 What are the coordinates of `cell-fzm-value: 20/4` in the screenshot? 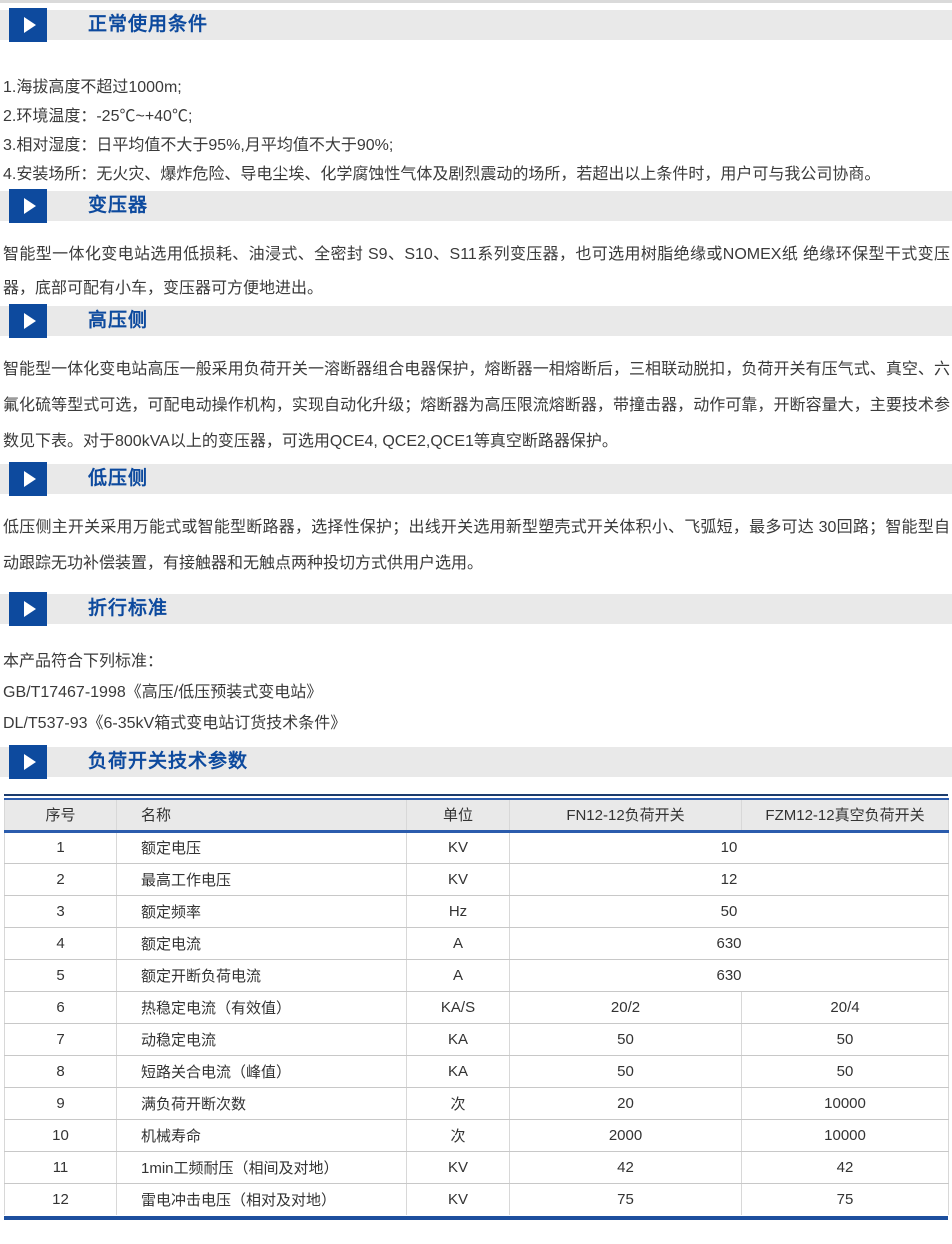 It's located at (845, 1007).